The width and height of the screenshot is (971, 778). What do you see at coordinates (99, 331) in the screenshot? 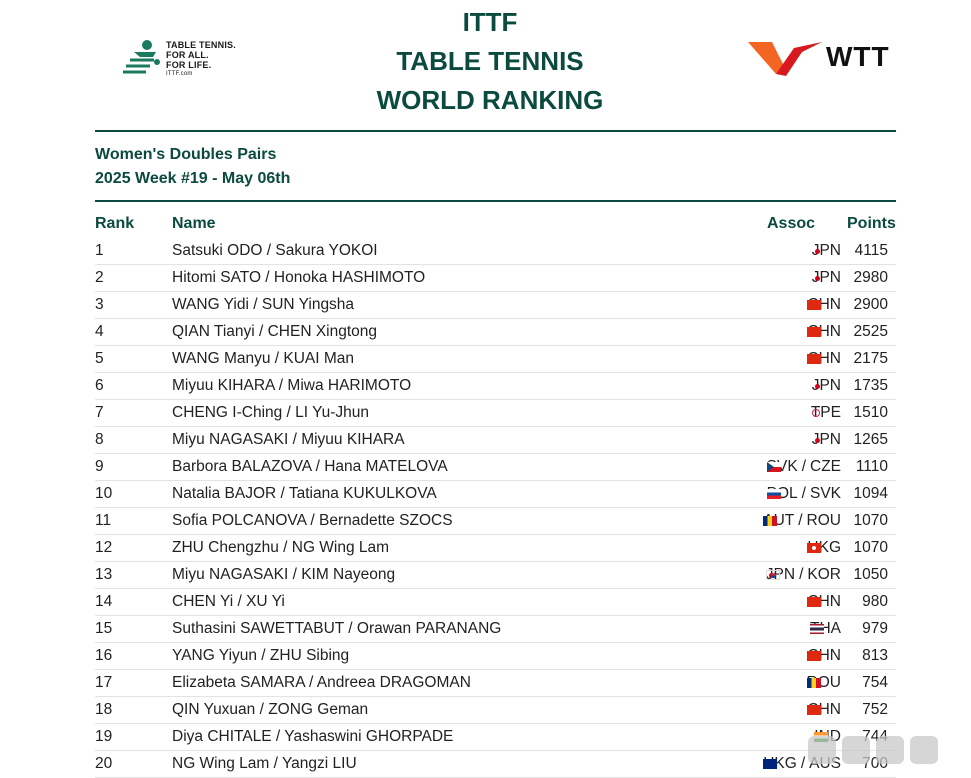
I see `rank-cell: 4` at bounding box center [99, 331].